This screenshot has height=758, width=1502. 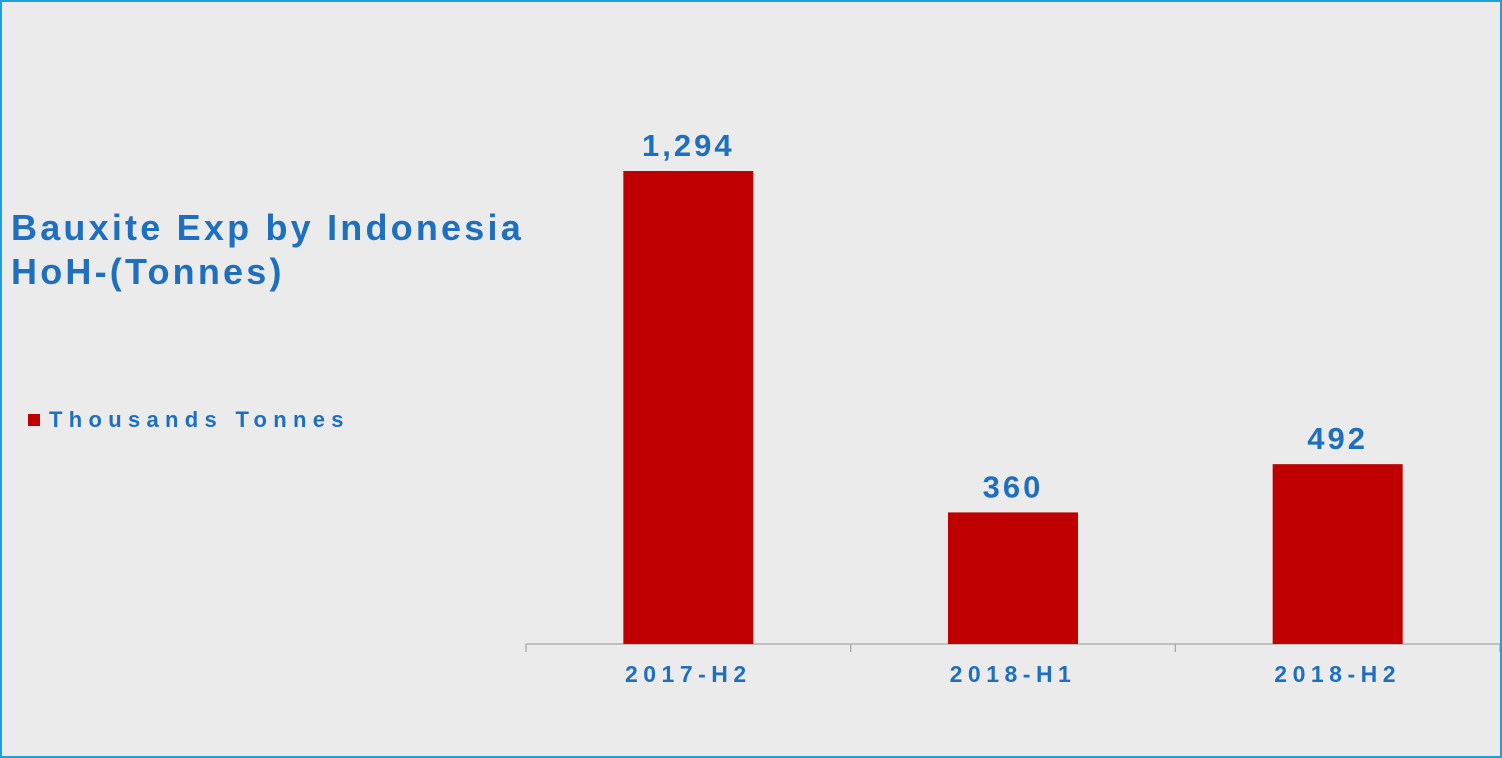 I want to click on x-tick-label-2018-H1: 2018-H1, so click(x=1013, y=674).